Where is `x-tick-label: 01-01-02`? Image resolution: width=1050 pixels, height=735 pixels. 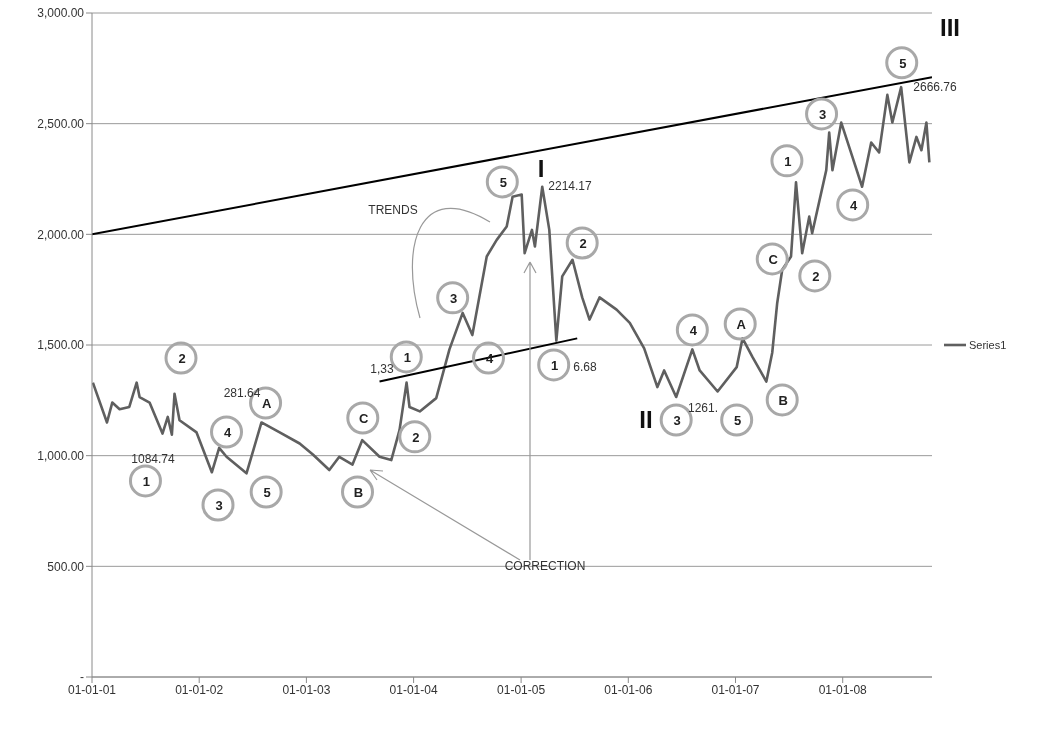
x-tick-label: 01-01-02 is located at coordinates (199, 689).